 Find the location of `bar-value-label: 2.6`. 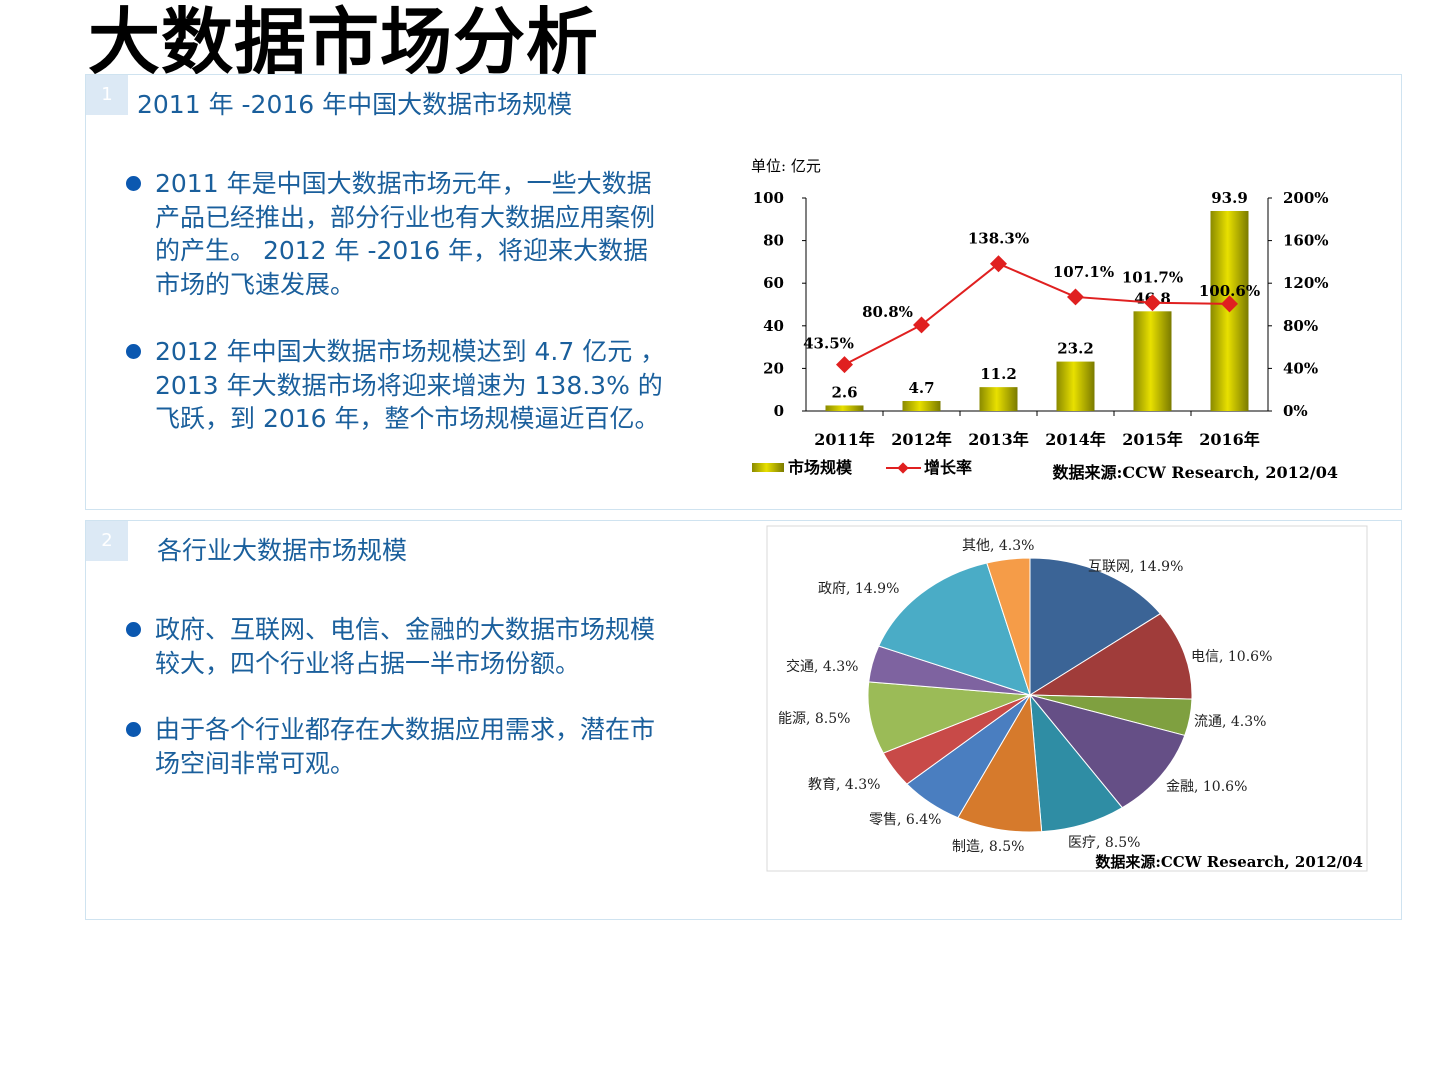

bar-value-label: 2.6 is located at coordinates (844, 392).